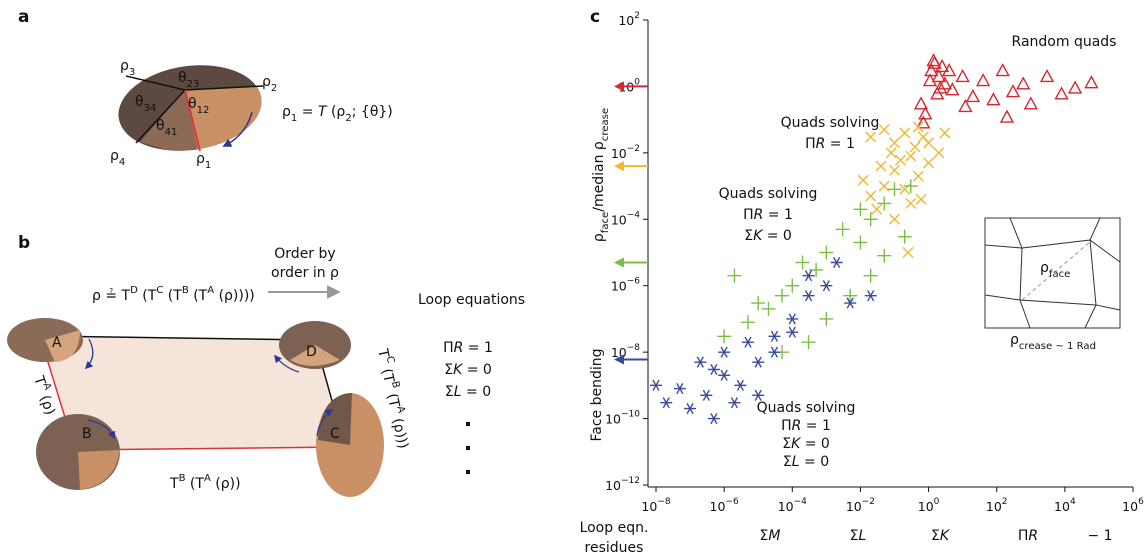 Image resolution: width=1146 pixels, height=560 pixels. I want to click on text-segment: ; {θ}), so click(372, 112).